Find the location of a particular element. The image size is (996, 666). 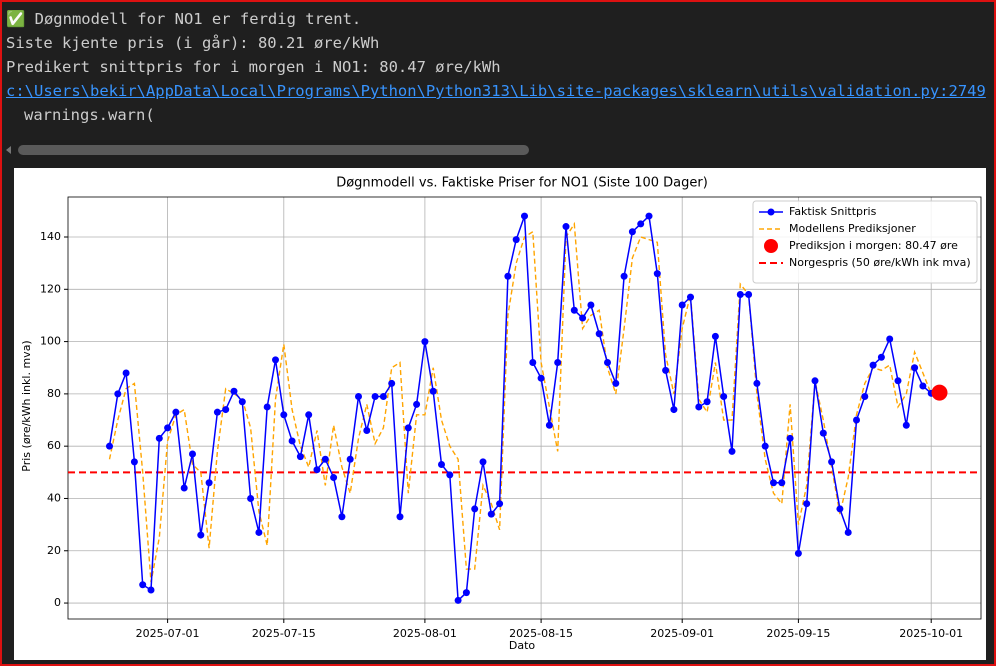

scrollbar is located at coordinates (272, 150).